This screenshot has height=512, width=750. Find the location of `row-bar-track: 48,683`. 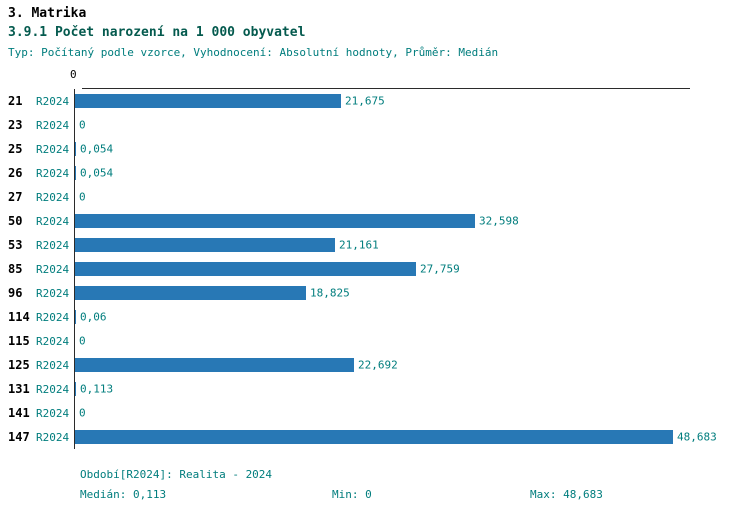

row-bar-track: 48,683 is located at coordinates (408, 437).